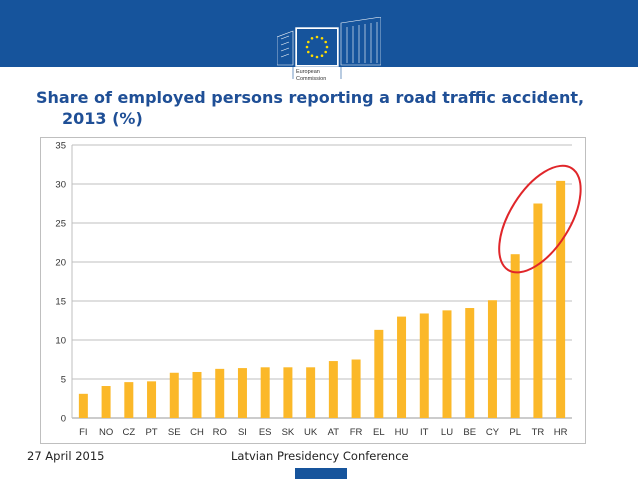 This screenshot has width=638, height=479. What do you see at coordinates (106, 402) in the screenshot?
I see `bar-no` at bounding box center [106, 402].